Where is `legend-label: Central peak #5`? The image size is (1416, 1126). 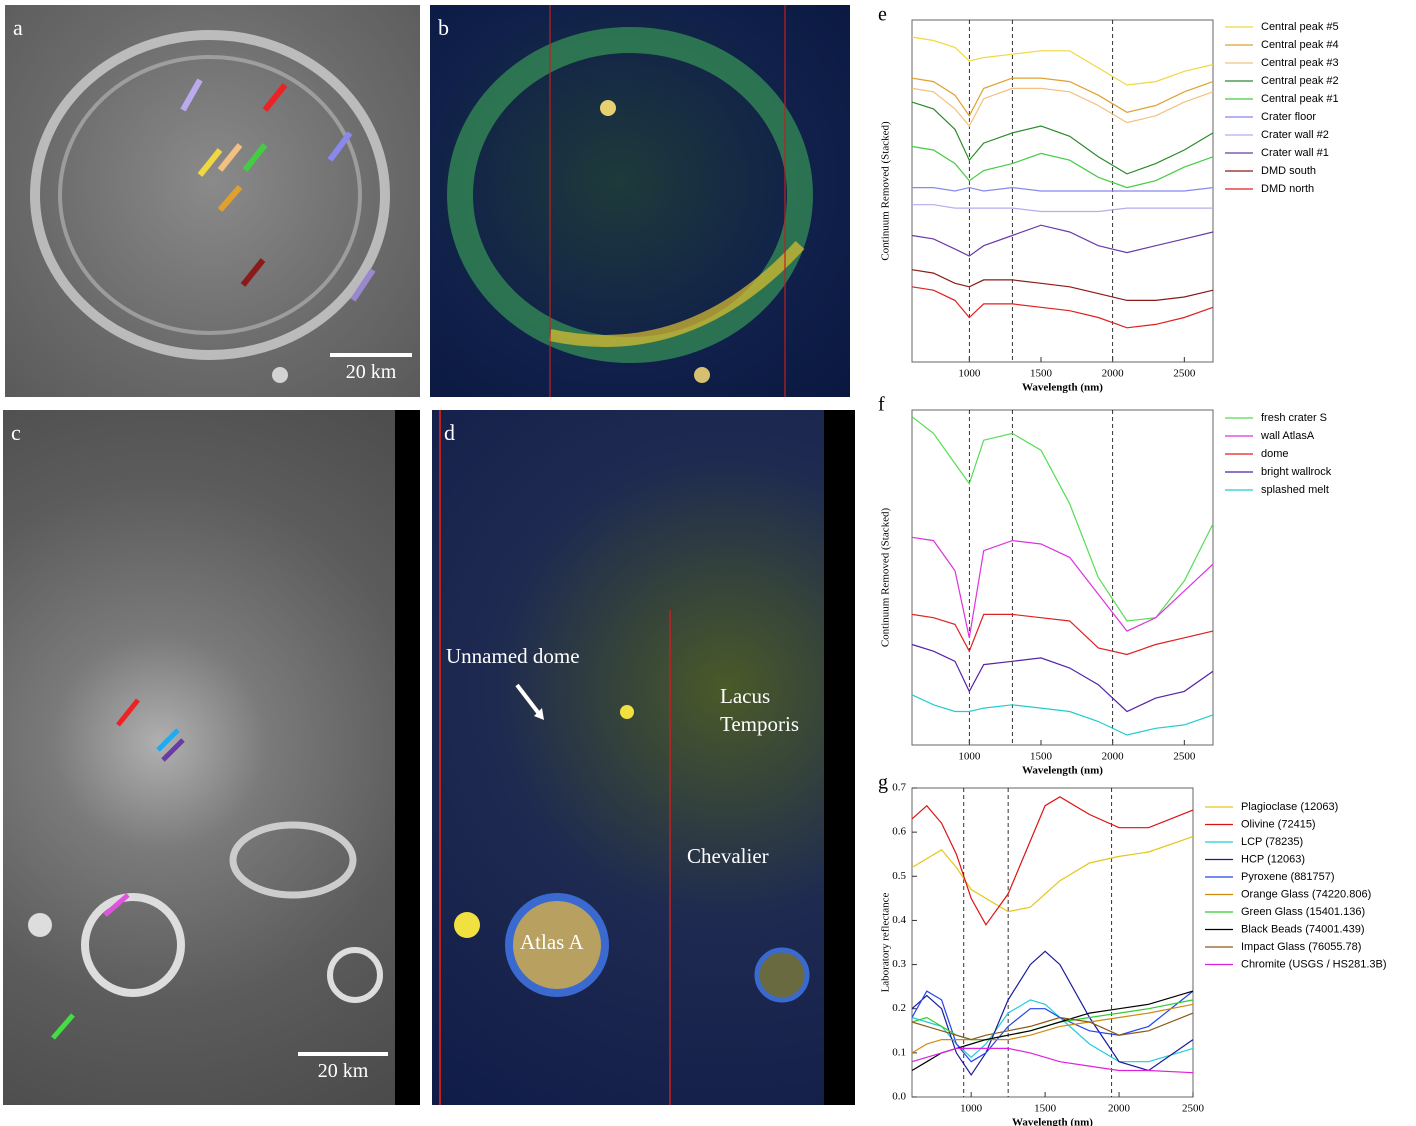 legend-label: Central peak #5 is located at coordinates (1300, 27).